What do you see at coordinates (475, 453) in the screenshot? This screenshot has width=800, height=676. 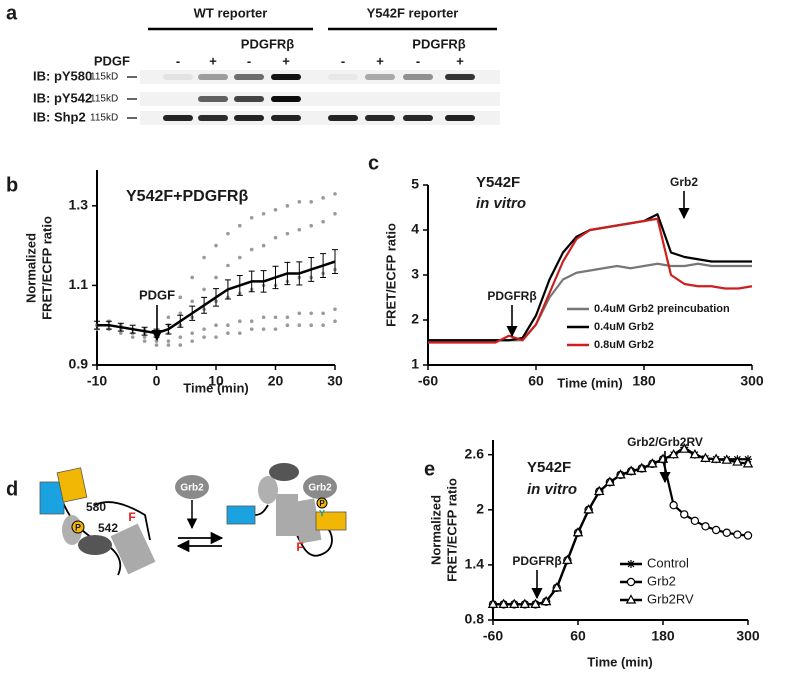 I see `y-tick-label: 2.6` at bounding box center [475, 453].